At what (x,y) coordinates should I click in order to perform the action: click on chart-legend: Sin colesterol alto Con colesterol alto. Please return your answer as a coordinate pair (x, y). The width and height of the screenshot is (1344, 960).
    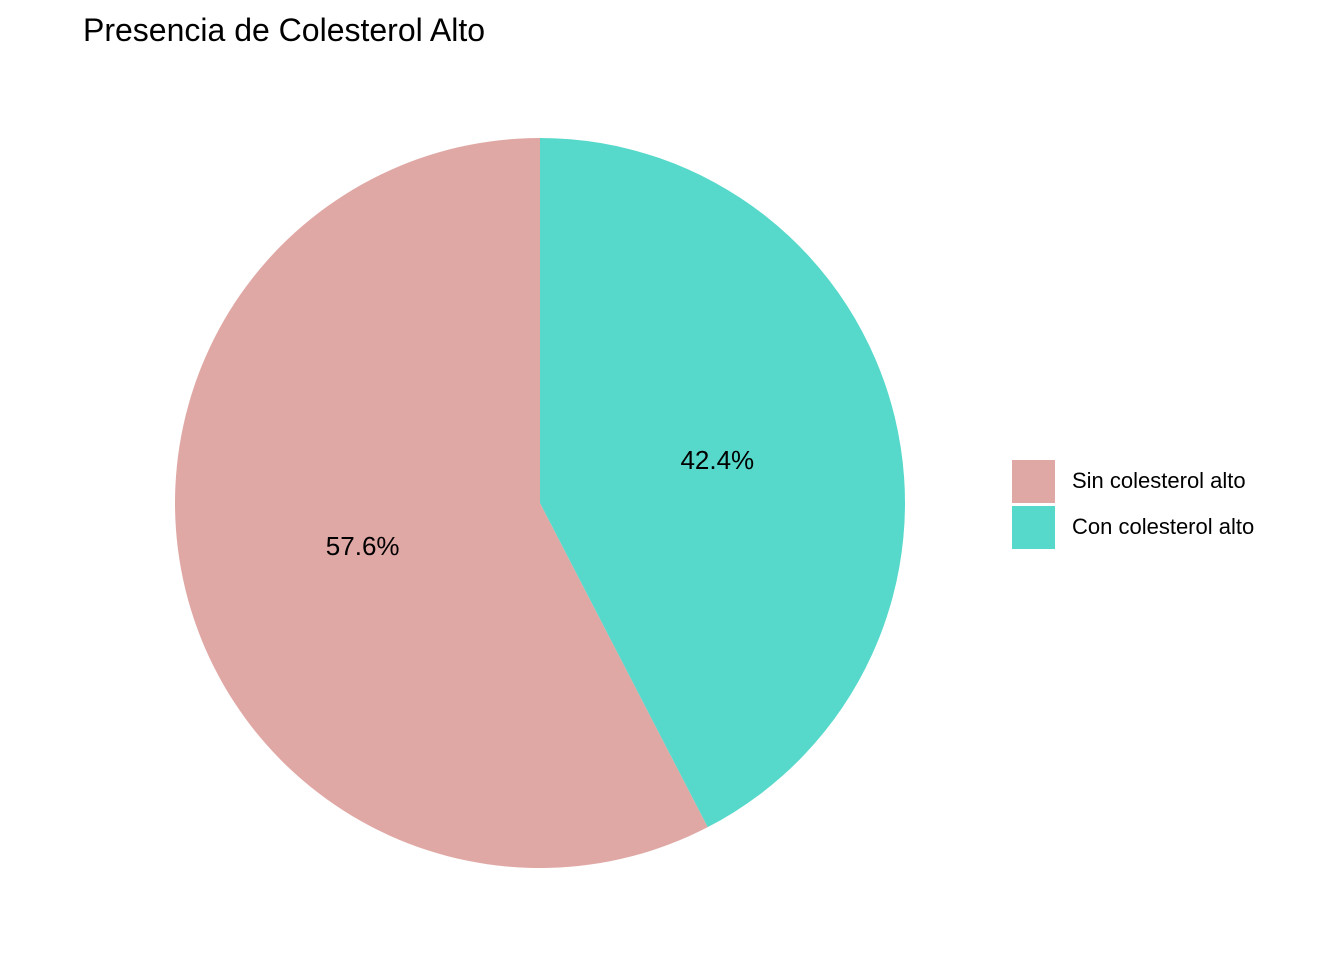
    Looking at the image, I should click on (1133, 504).